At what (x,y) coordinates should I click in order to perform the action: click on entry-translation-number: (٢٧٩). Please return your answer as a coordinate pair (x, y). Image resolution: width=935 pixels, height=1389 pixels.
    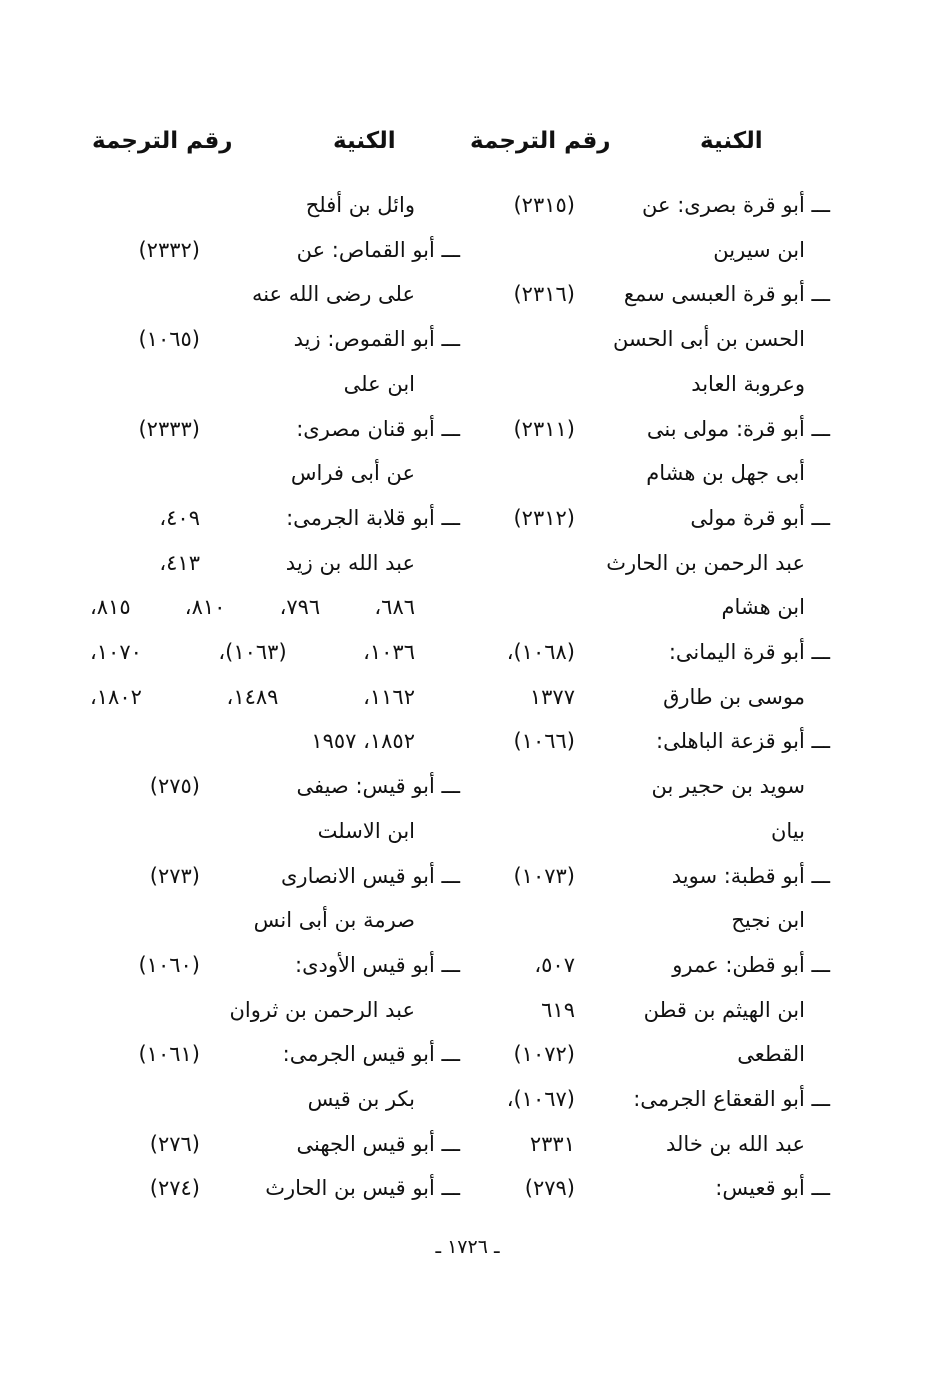
    Looking at the image, I should click on (549, 1188).